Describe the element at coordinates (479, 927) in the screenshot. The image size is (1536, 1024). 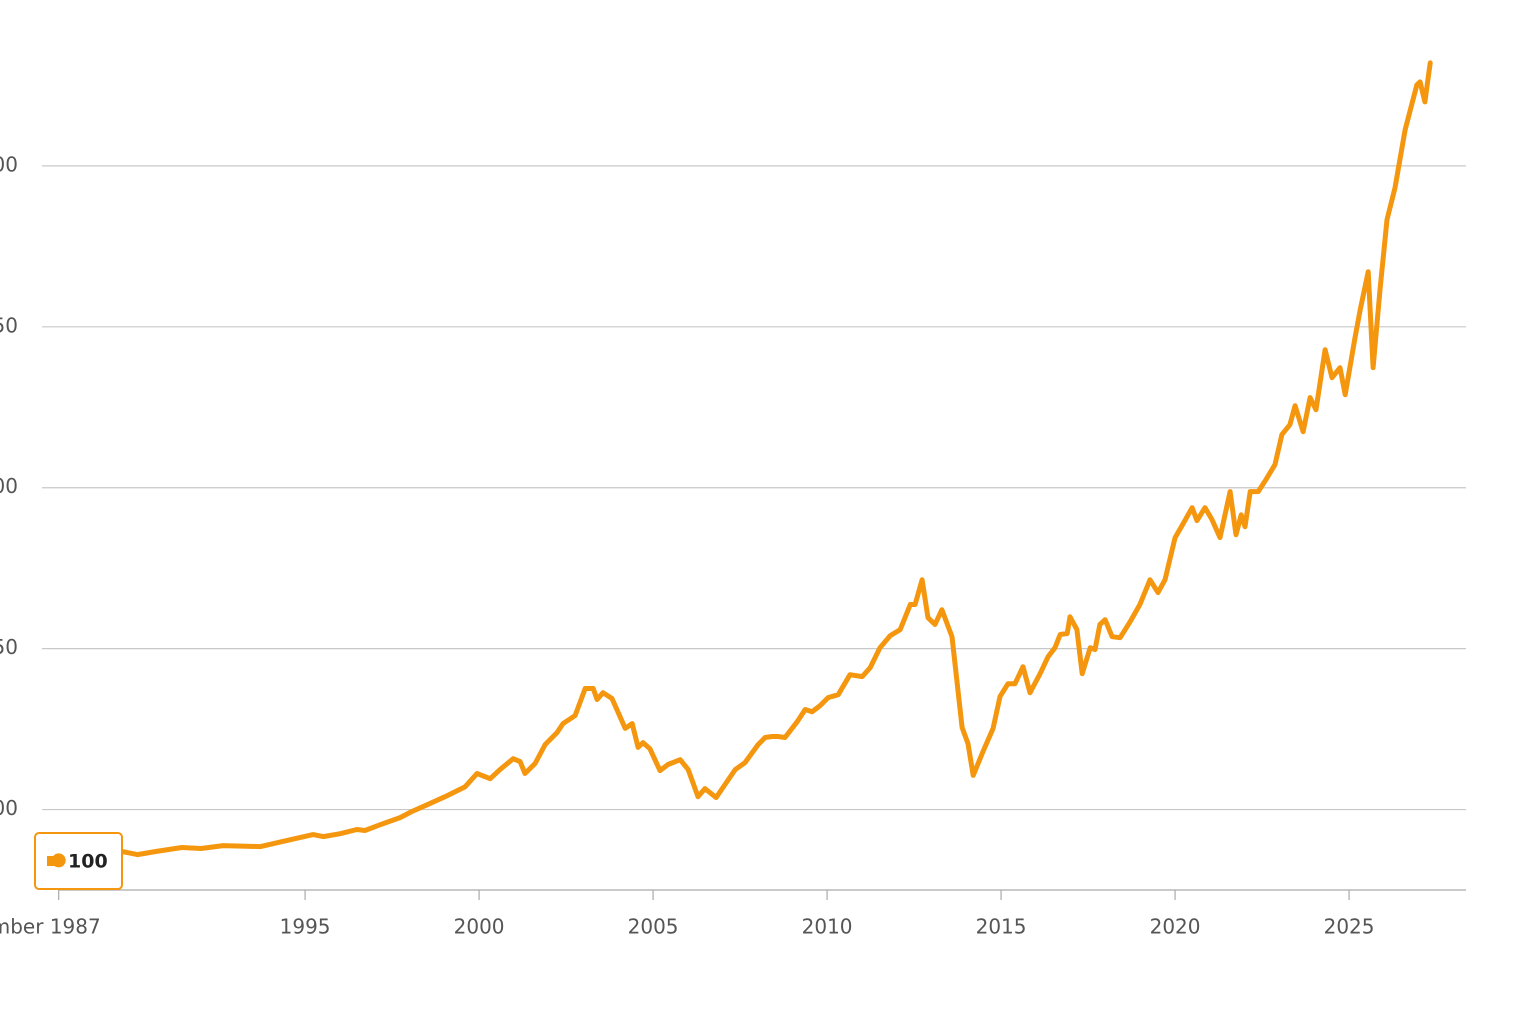
I see `x-tick-label: 2000` at that location.